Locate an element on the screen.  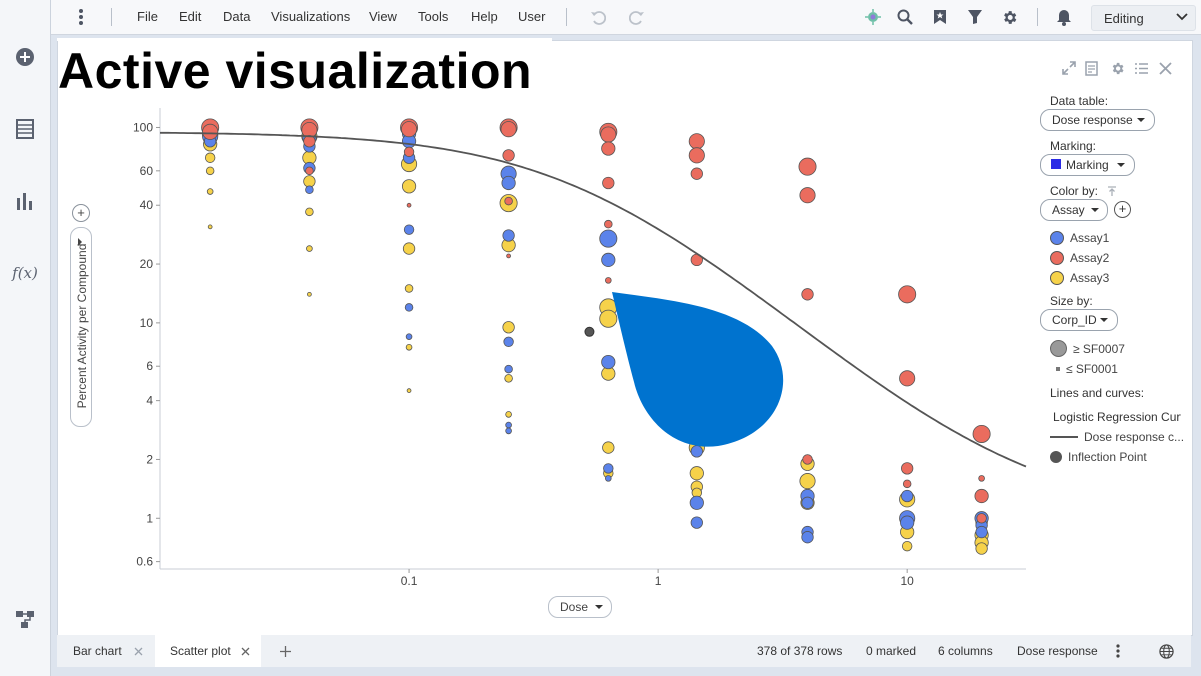
tab-scatter-plot: Scatter plot is located at coordinates (208, 651).